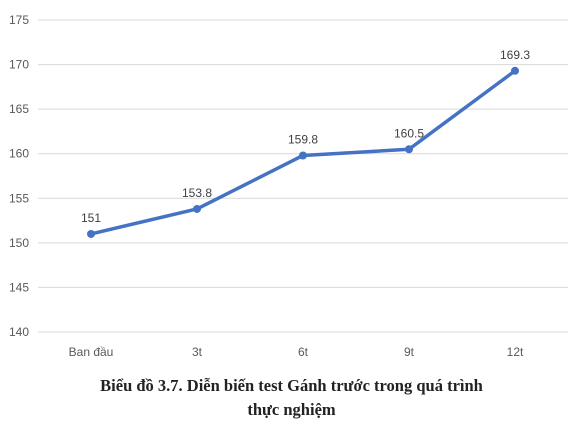  I want to click on y-tick-label: 140, so click(19, 332).